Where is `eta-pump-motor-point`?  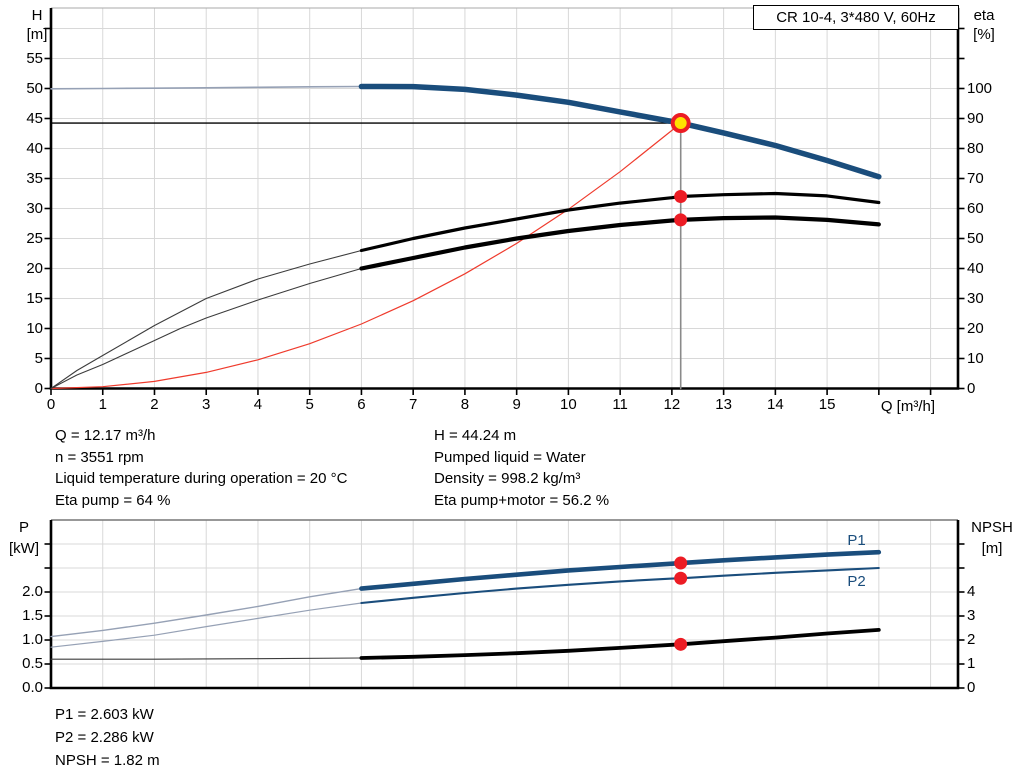 eta-pump-motor-point is located at coordinates (681, 220).